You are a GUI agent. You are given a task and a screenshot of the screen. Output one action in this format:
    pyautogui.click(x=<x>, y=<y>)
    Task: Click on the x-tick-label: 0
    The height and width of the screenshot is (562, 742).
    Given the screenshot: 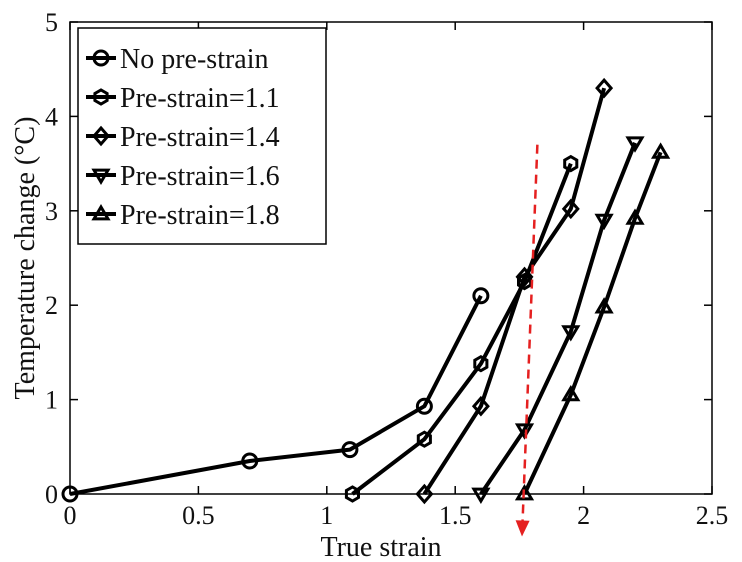 What is the action you would take?
    pyautogui.click(x=70, y=515)
    